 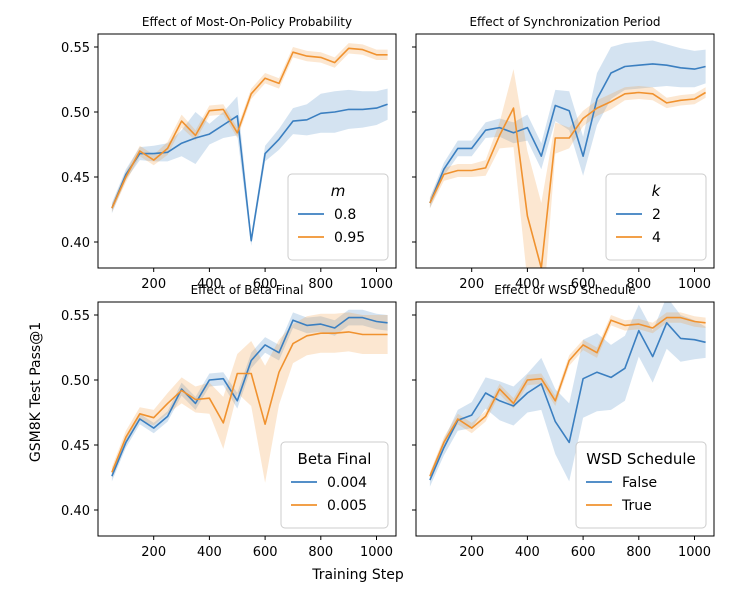 What do you see at coordinates (636, 506) in the screenshot?
I see `legend-label-True: True` at bounding box center [636, 506].